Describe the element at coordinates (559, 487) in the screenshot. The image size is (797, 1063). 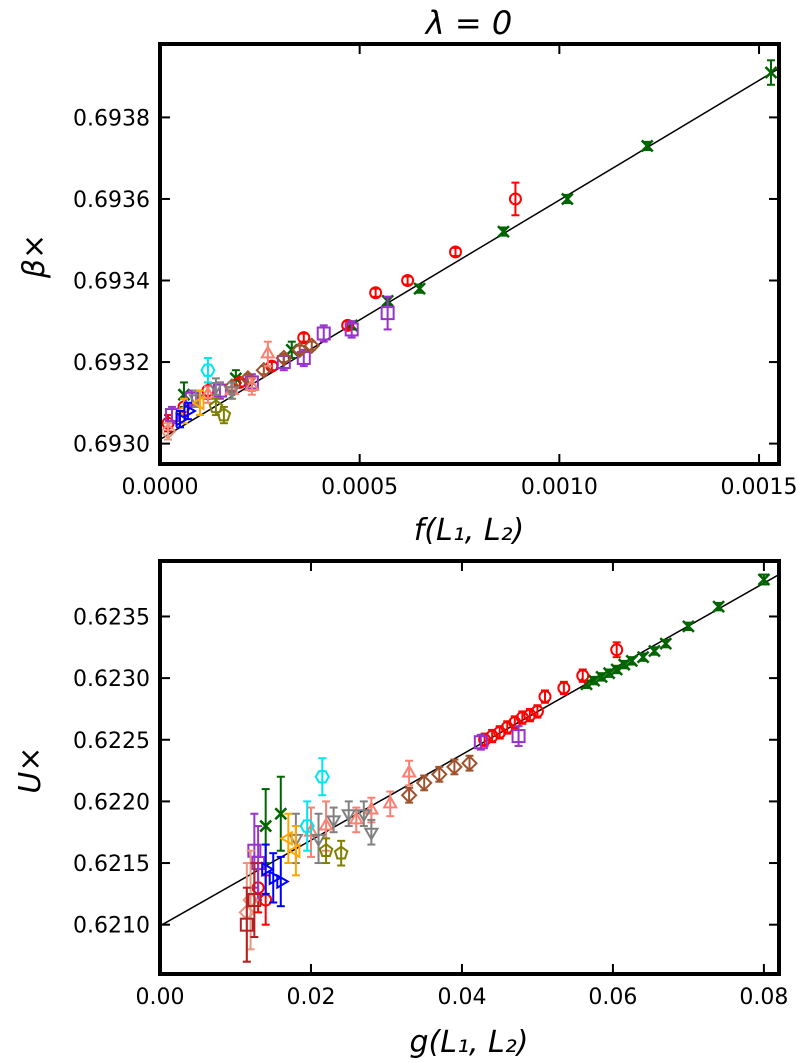
I see `x-tick-label: 0.0010` at that location.